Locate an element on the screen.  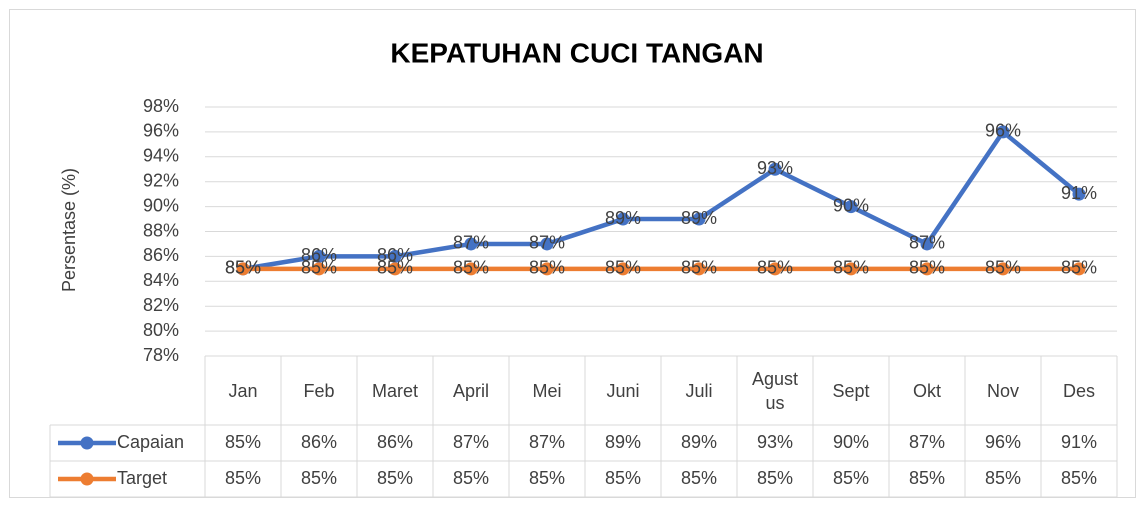
category-cell: Feb is located at coordinates (318, 391).